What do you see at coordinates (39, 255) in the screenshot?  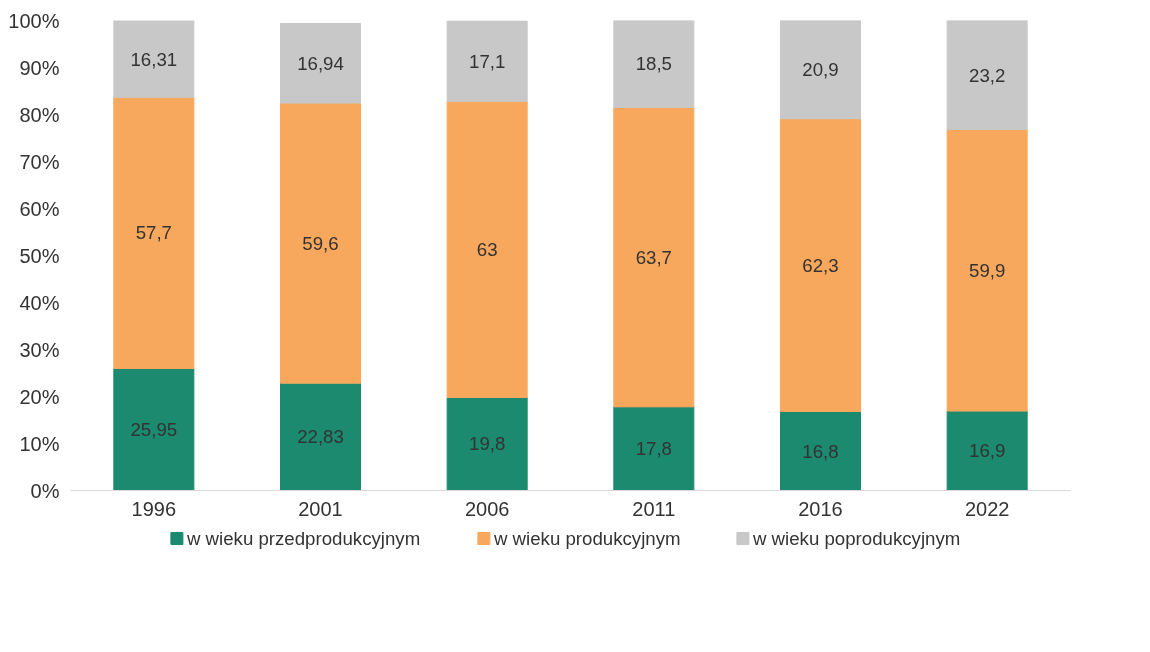 I see `y-tick-label: 50%` at bounding box center [39, 255].